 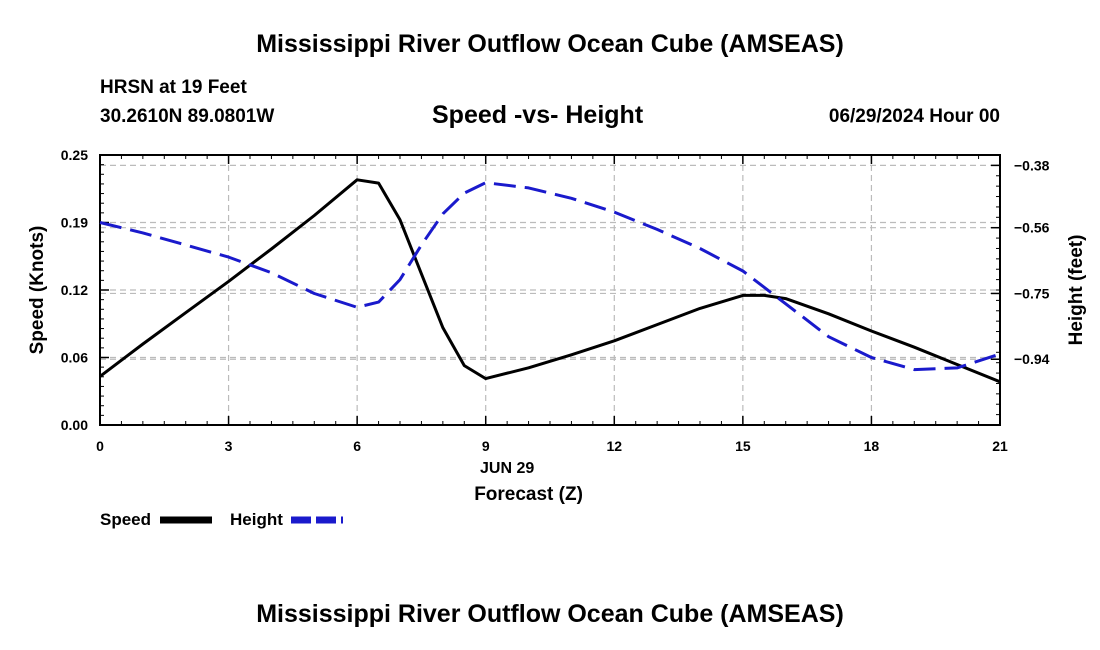 I want to click on y-tick-label: 0.19, so click(x=74, y=223).